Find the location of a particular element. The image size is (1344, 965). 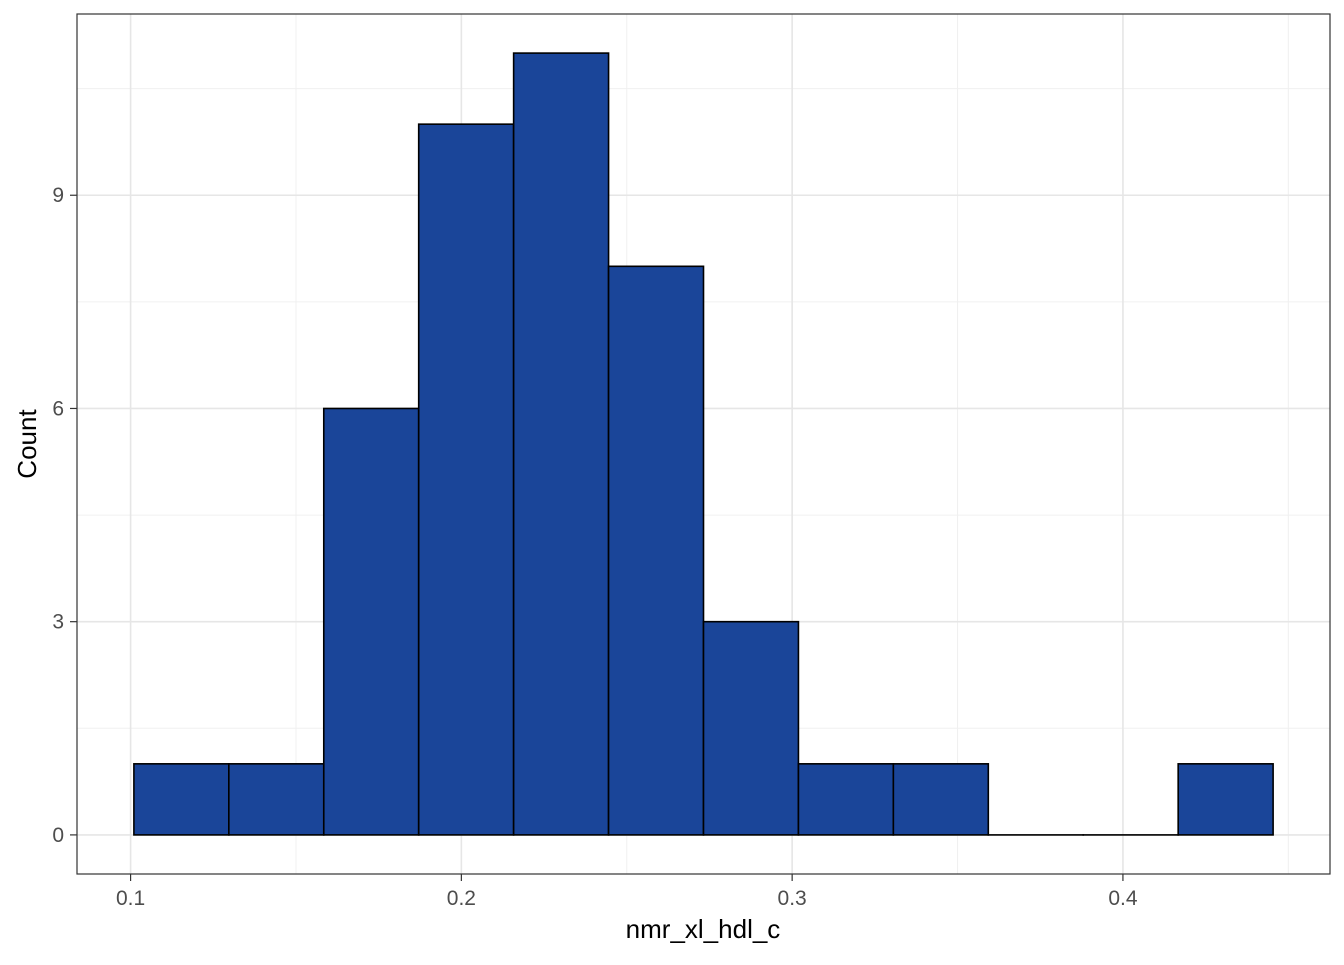

y-axis-title: Count is located at coordinates (27, 444).